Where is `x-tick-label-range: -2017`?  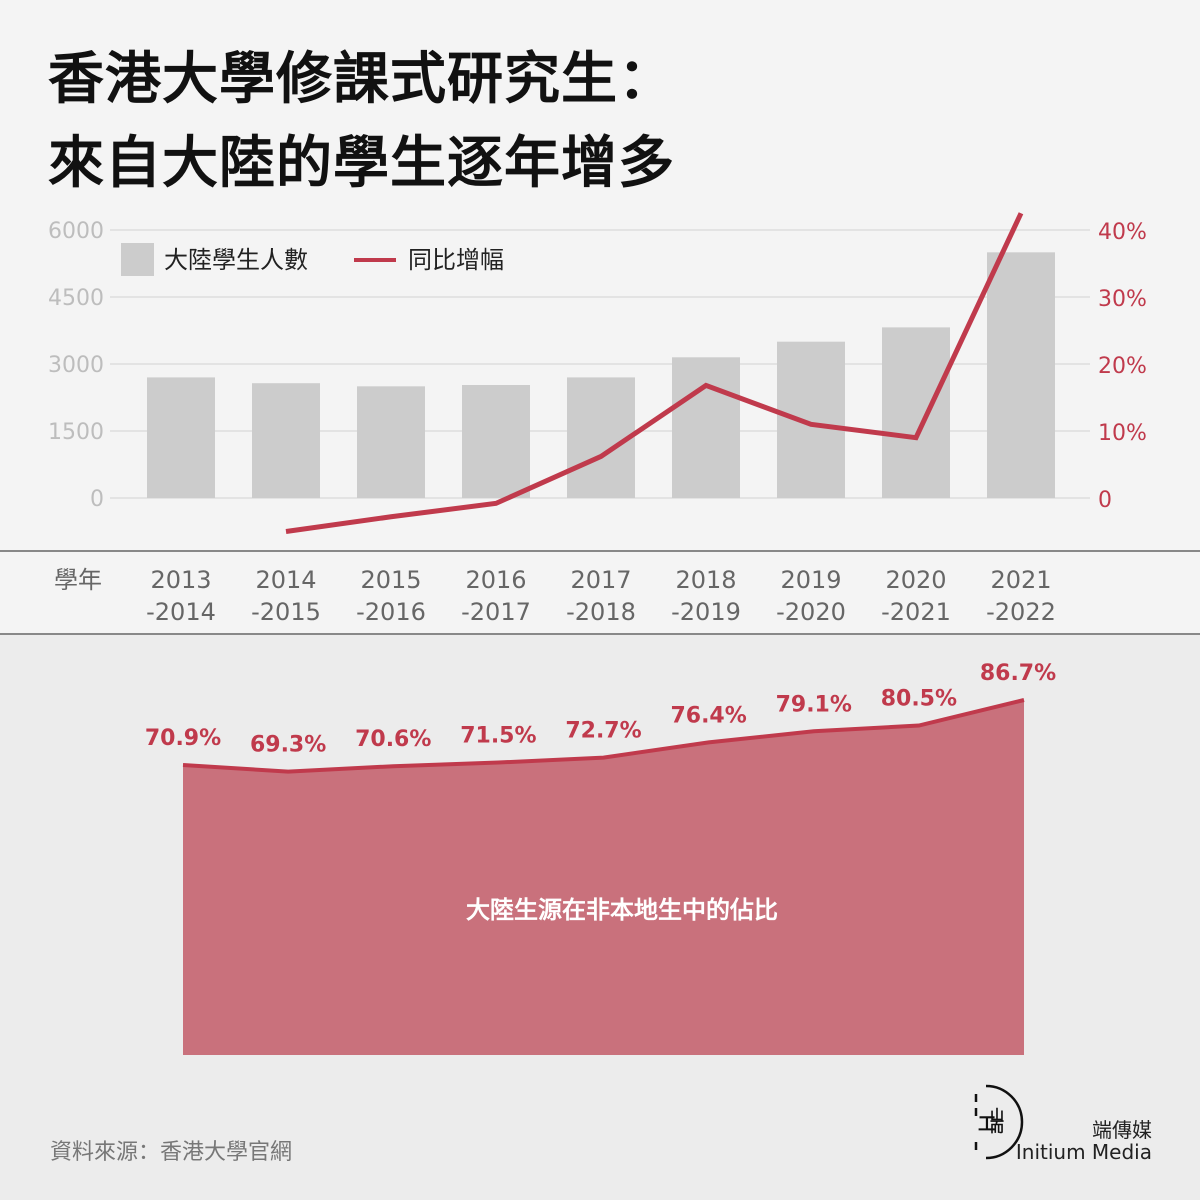
x-tick-label-range: -2017 is located at coordinates (496, 612).